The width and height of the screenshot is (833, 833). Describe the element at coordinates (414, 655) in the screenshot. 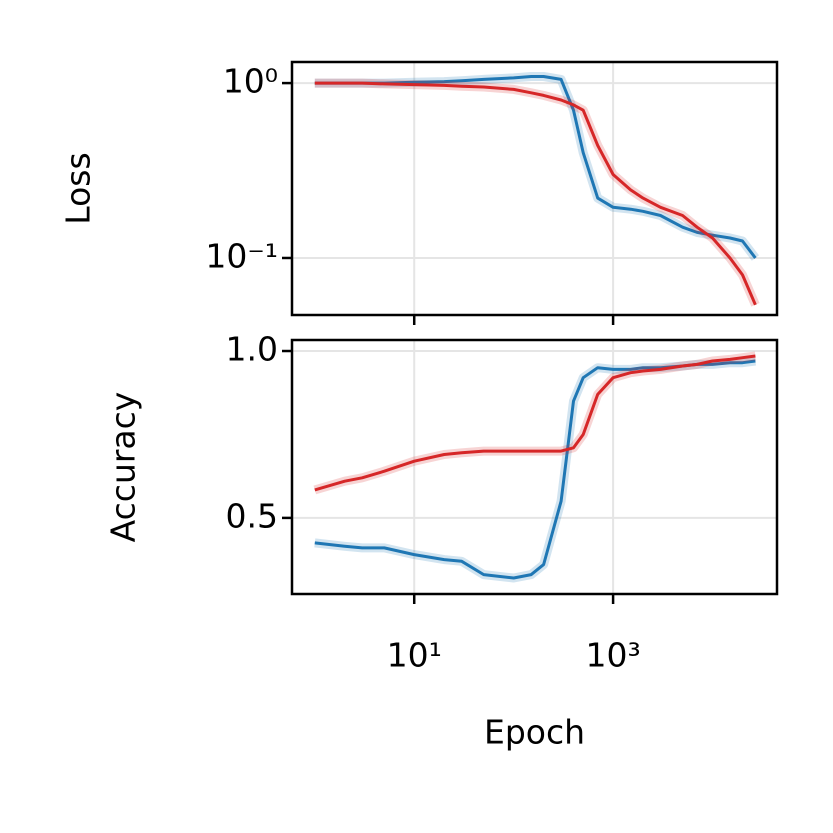

I see `x-tick-label: 10¹` at that location.